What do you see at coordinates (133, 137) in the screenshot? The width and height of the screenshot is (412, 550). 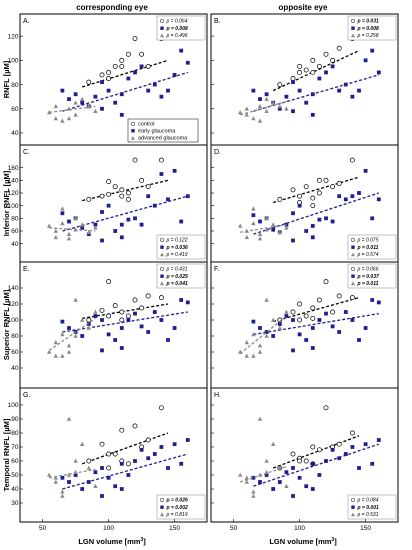 I see `legend-marker-advanced` at bounding box center [133, 137].